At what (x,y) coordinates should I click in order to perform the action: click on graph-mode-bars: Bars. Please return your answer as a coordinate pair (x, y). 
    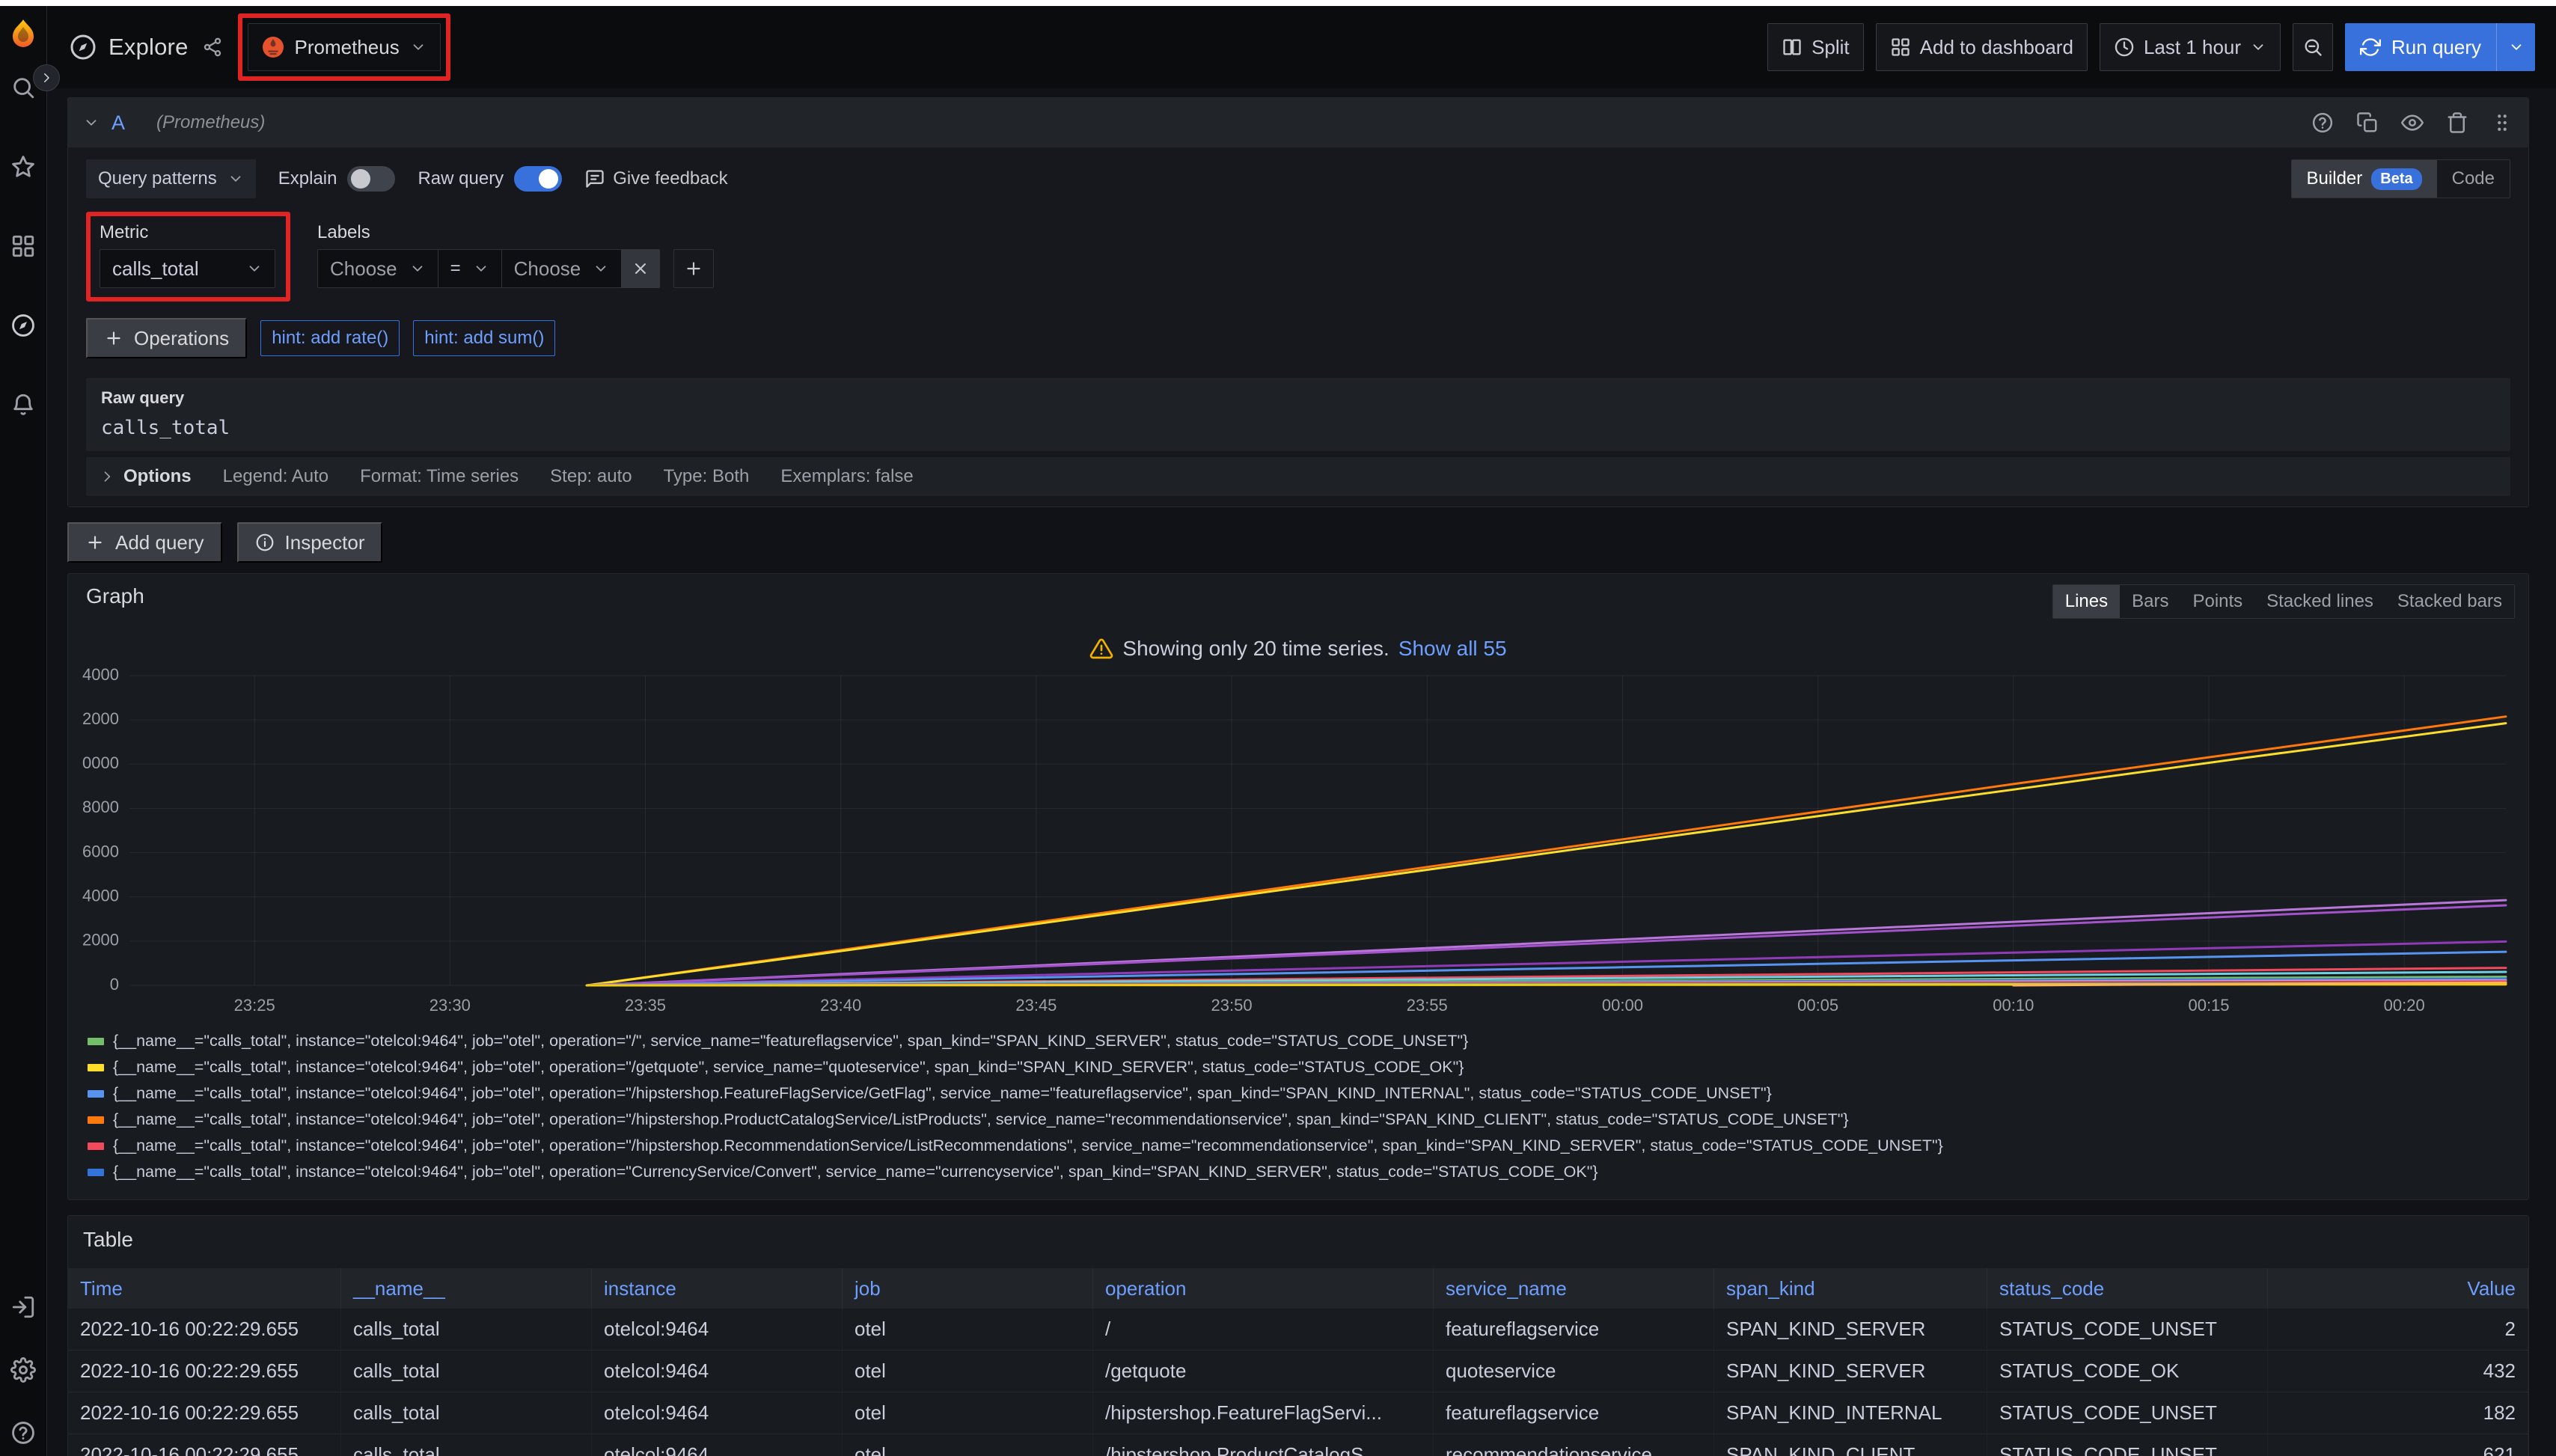
    Looking at the image, I should click on (2150, 601).